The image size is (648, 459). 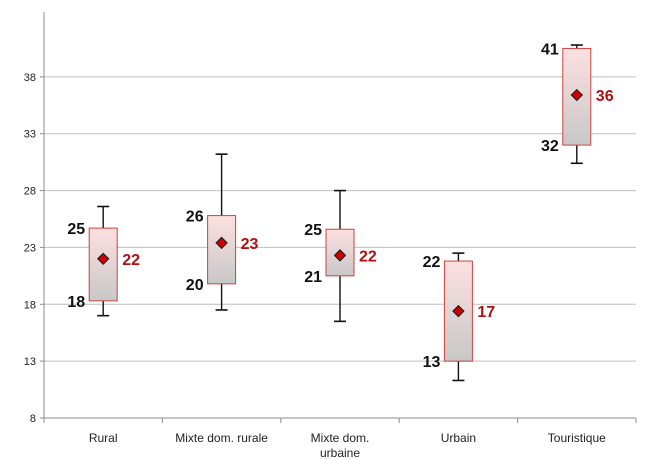 What do you see at coordinates (195, 285) in the screenshot?
I see `q1-label: 20` at bounding box center [195, 285].